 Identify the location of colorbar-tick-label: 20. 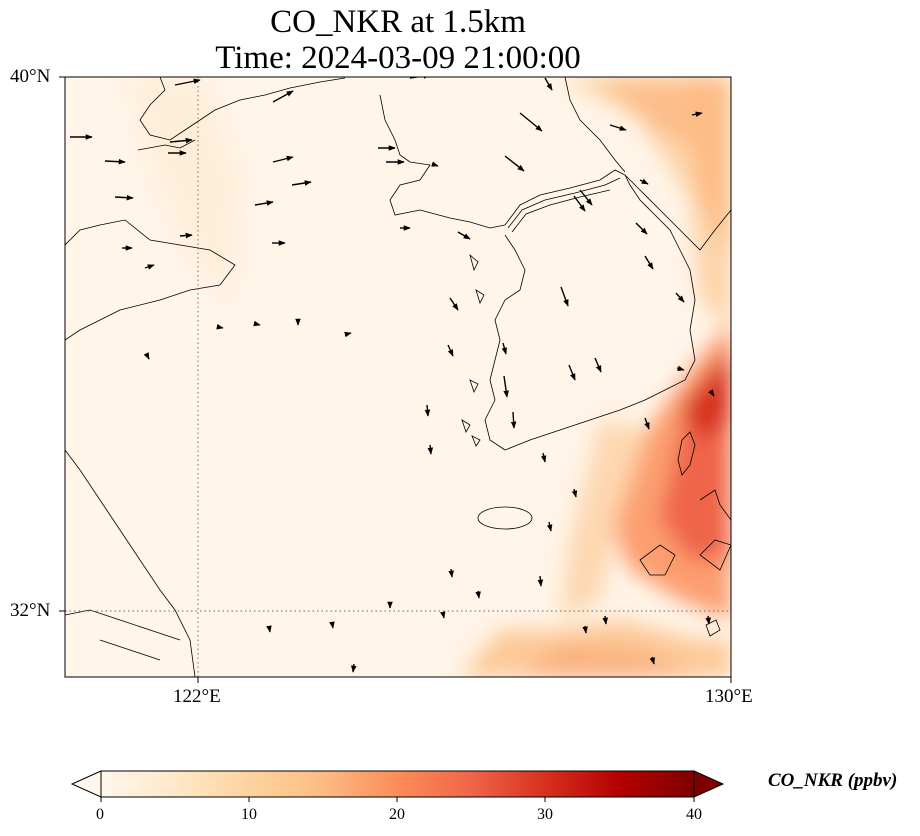
(397, 814).